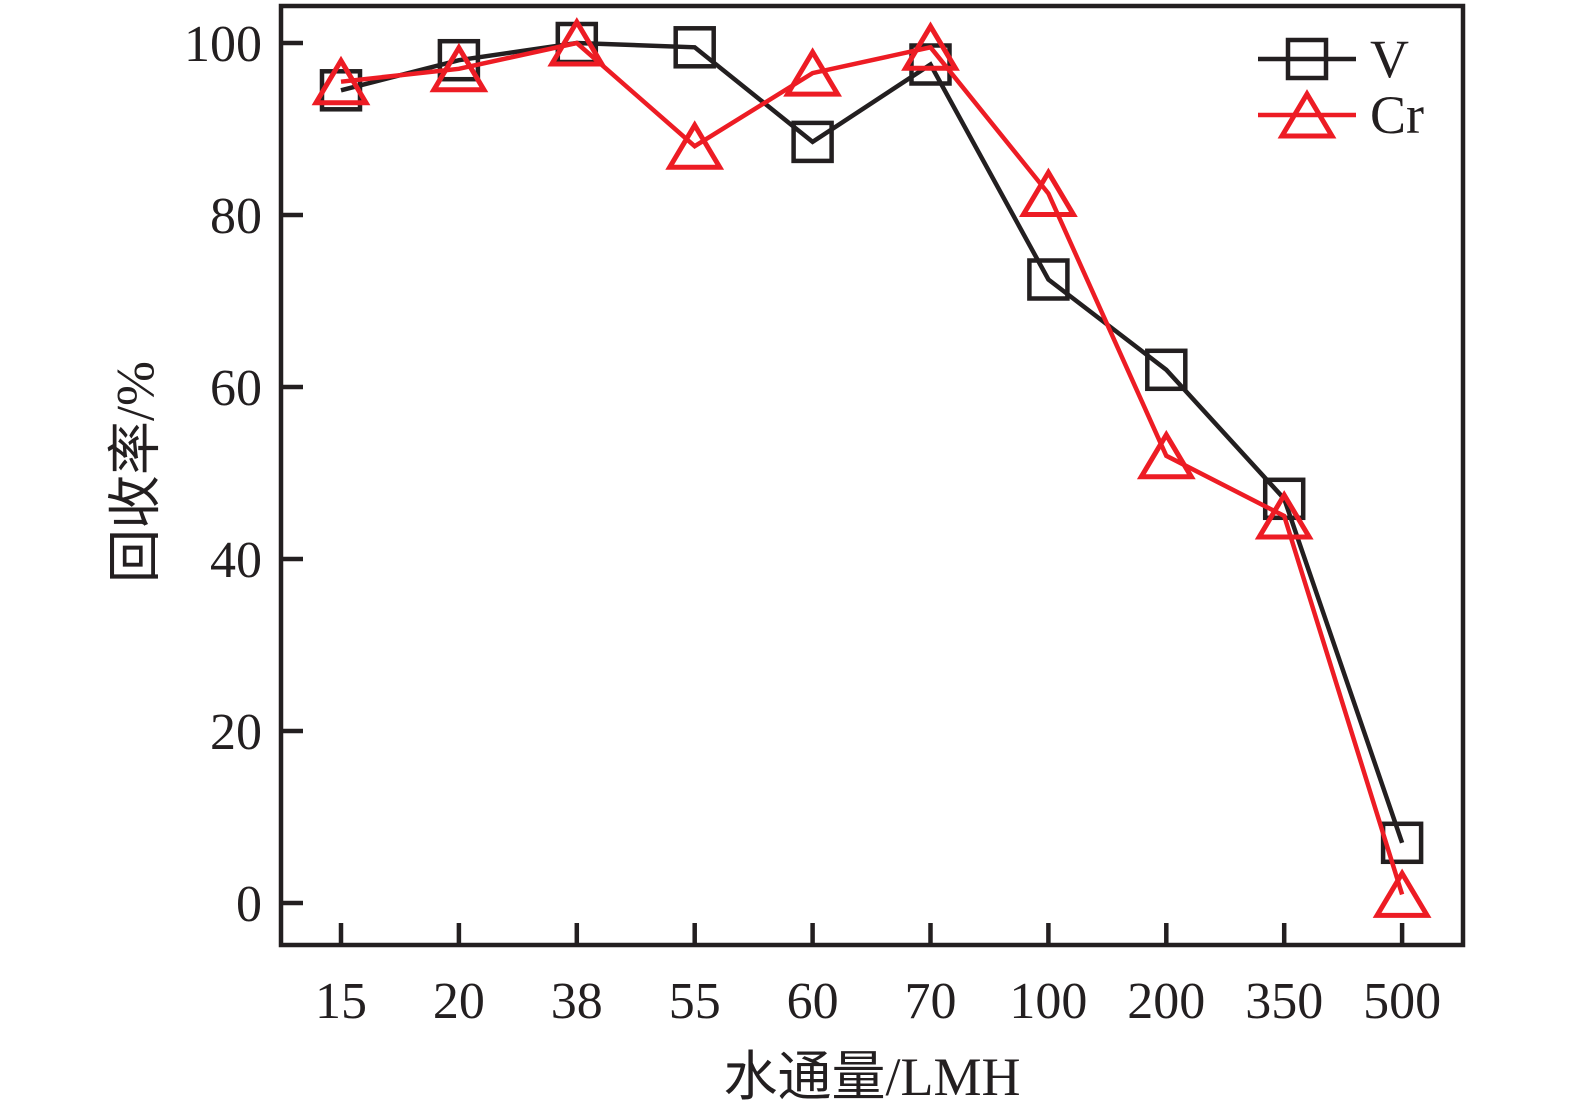 The height and width of the screenshot is (1110, 1575). What do you see at coordinates (1307, 59) in the screenshot?
I see `legend-marker-V` at bounding box center [1307, 59].